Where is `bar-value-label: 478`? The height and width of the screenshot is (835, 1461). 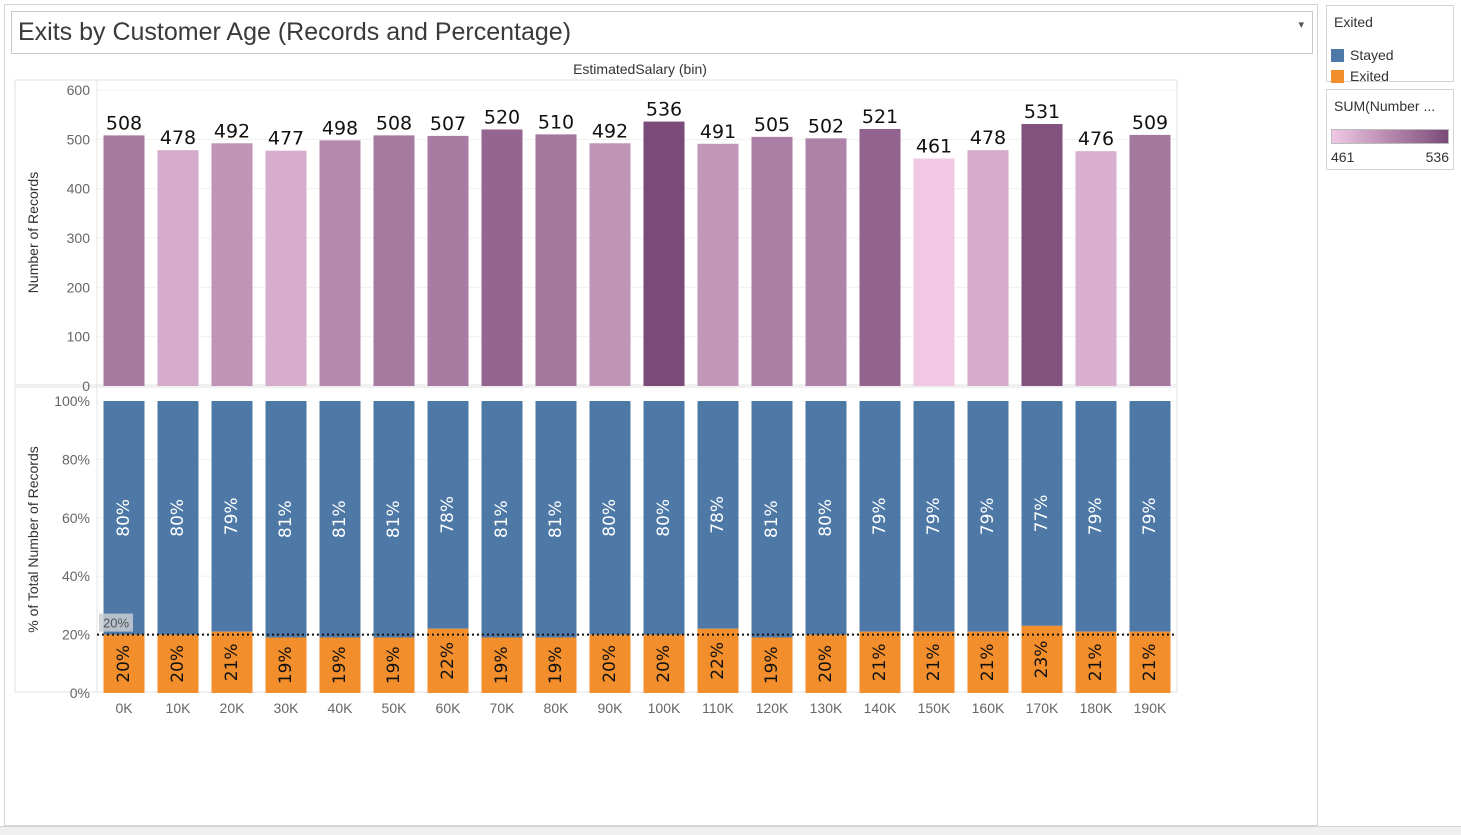 bar-value-label: 478 is located at coordinates (988, 138).